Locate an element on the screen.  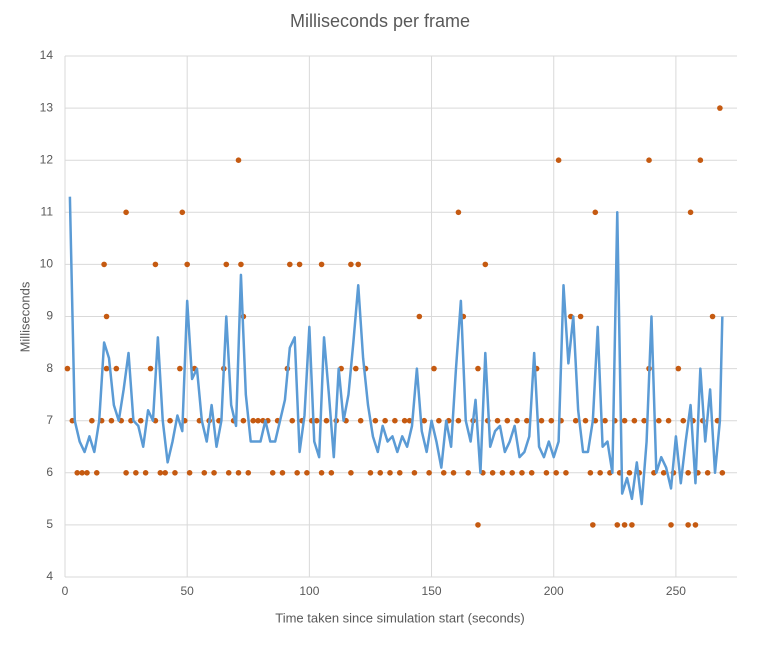
y-tick-label: 9 is located at coordinates (49, 316).